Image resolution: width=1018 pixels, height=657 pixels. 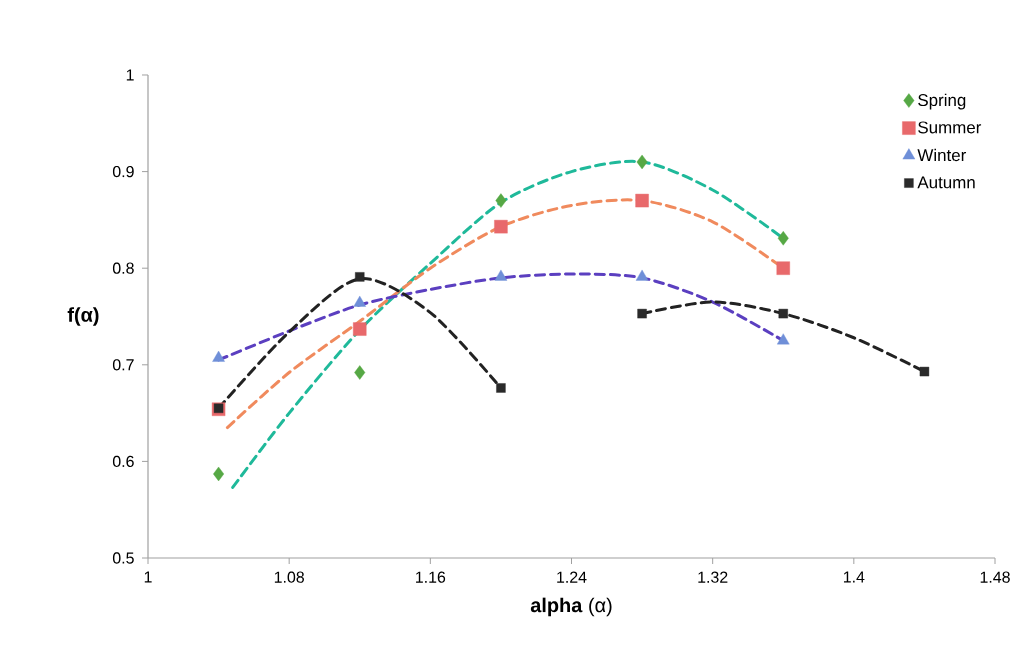 What do you see at coordinates (854, 577) in the screenshot?
I see `x-tick-label: 1.4` at bounding box center [854, 577].